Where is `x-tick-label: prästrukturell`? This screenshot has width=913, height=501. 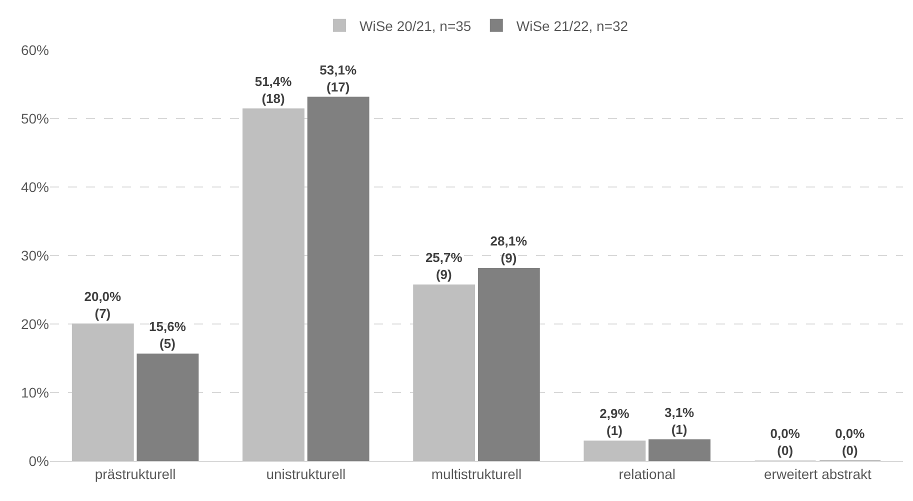 x-tick-label: prästrukturell is located at coordinates (135, 474).